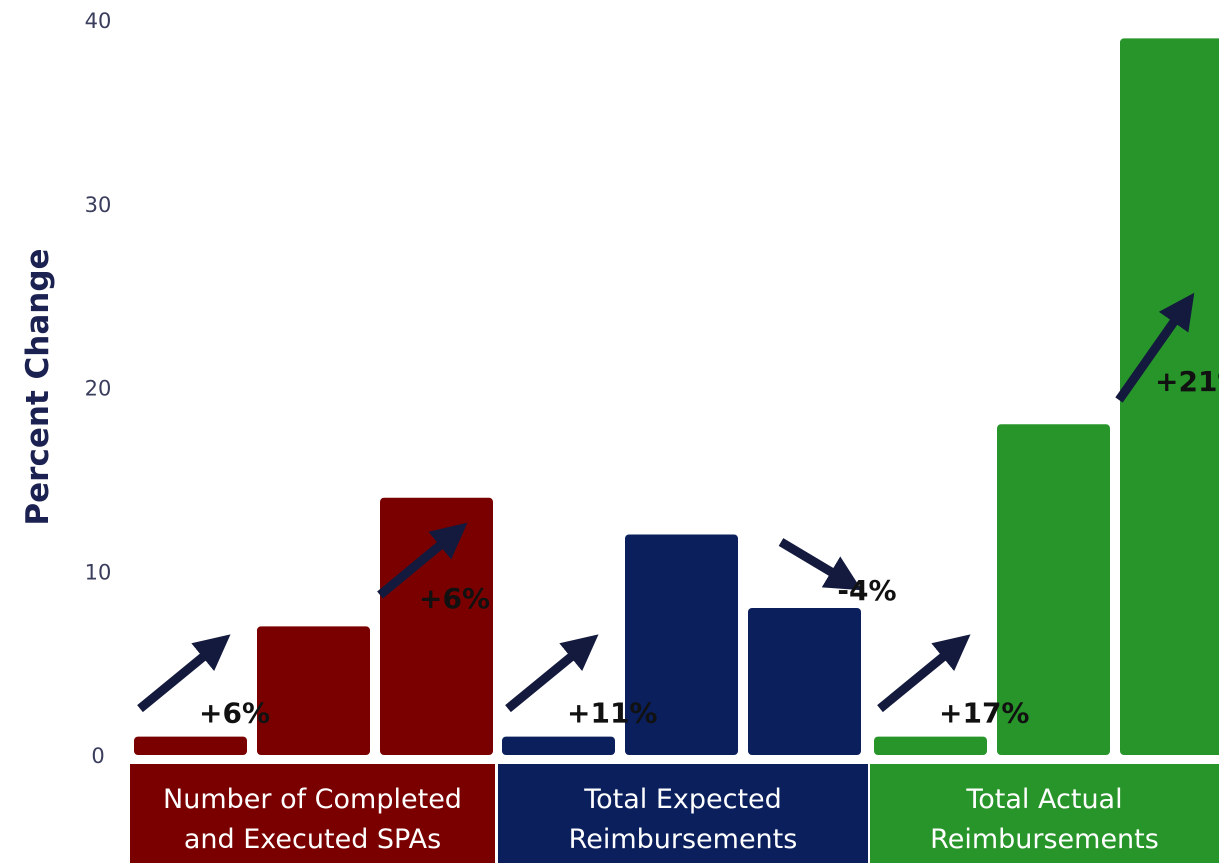 Image resolution: width=1219 pixels, height=863 pixels. Describe the element at coordinates (682, 799) in the screenshot. I see `category-label: Total Expected` at that location.